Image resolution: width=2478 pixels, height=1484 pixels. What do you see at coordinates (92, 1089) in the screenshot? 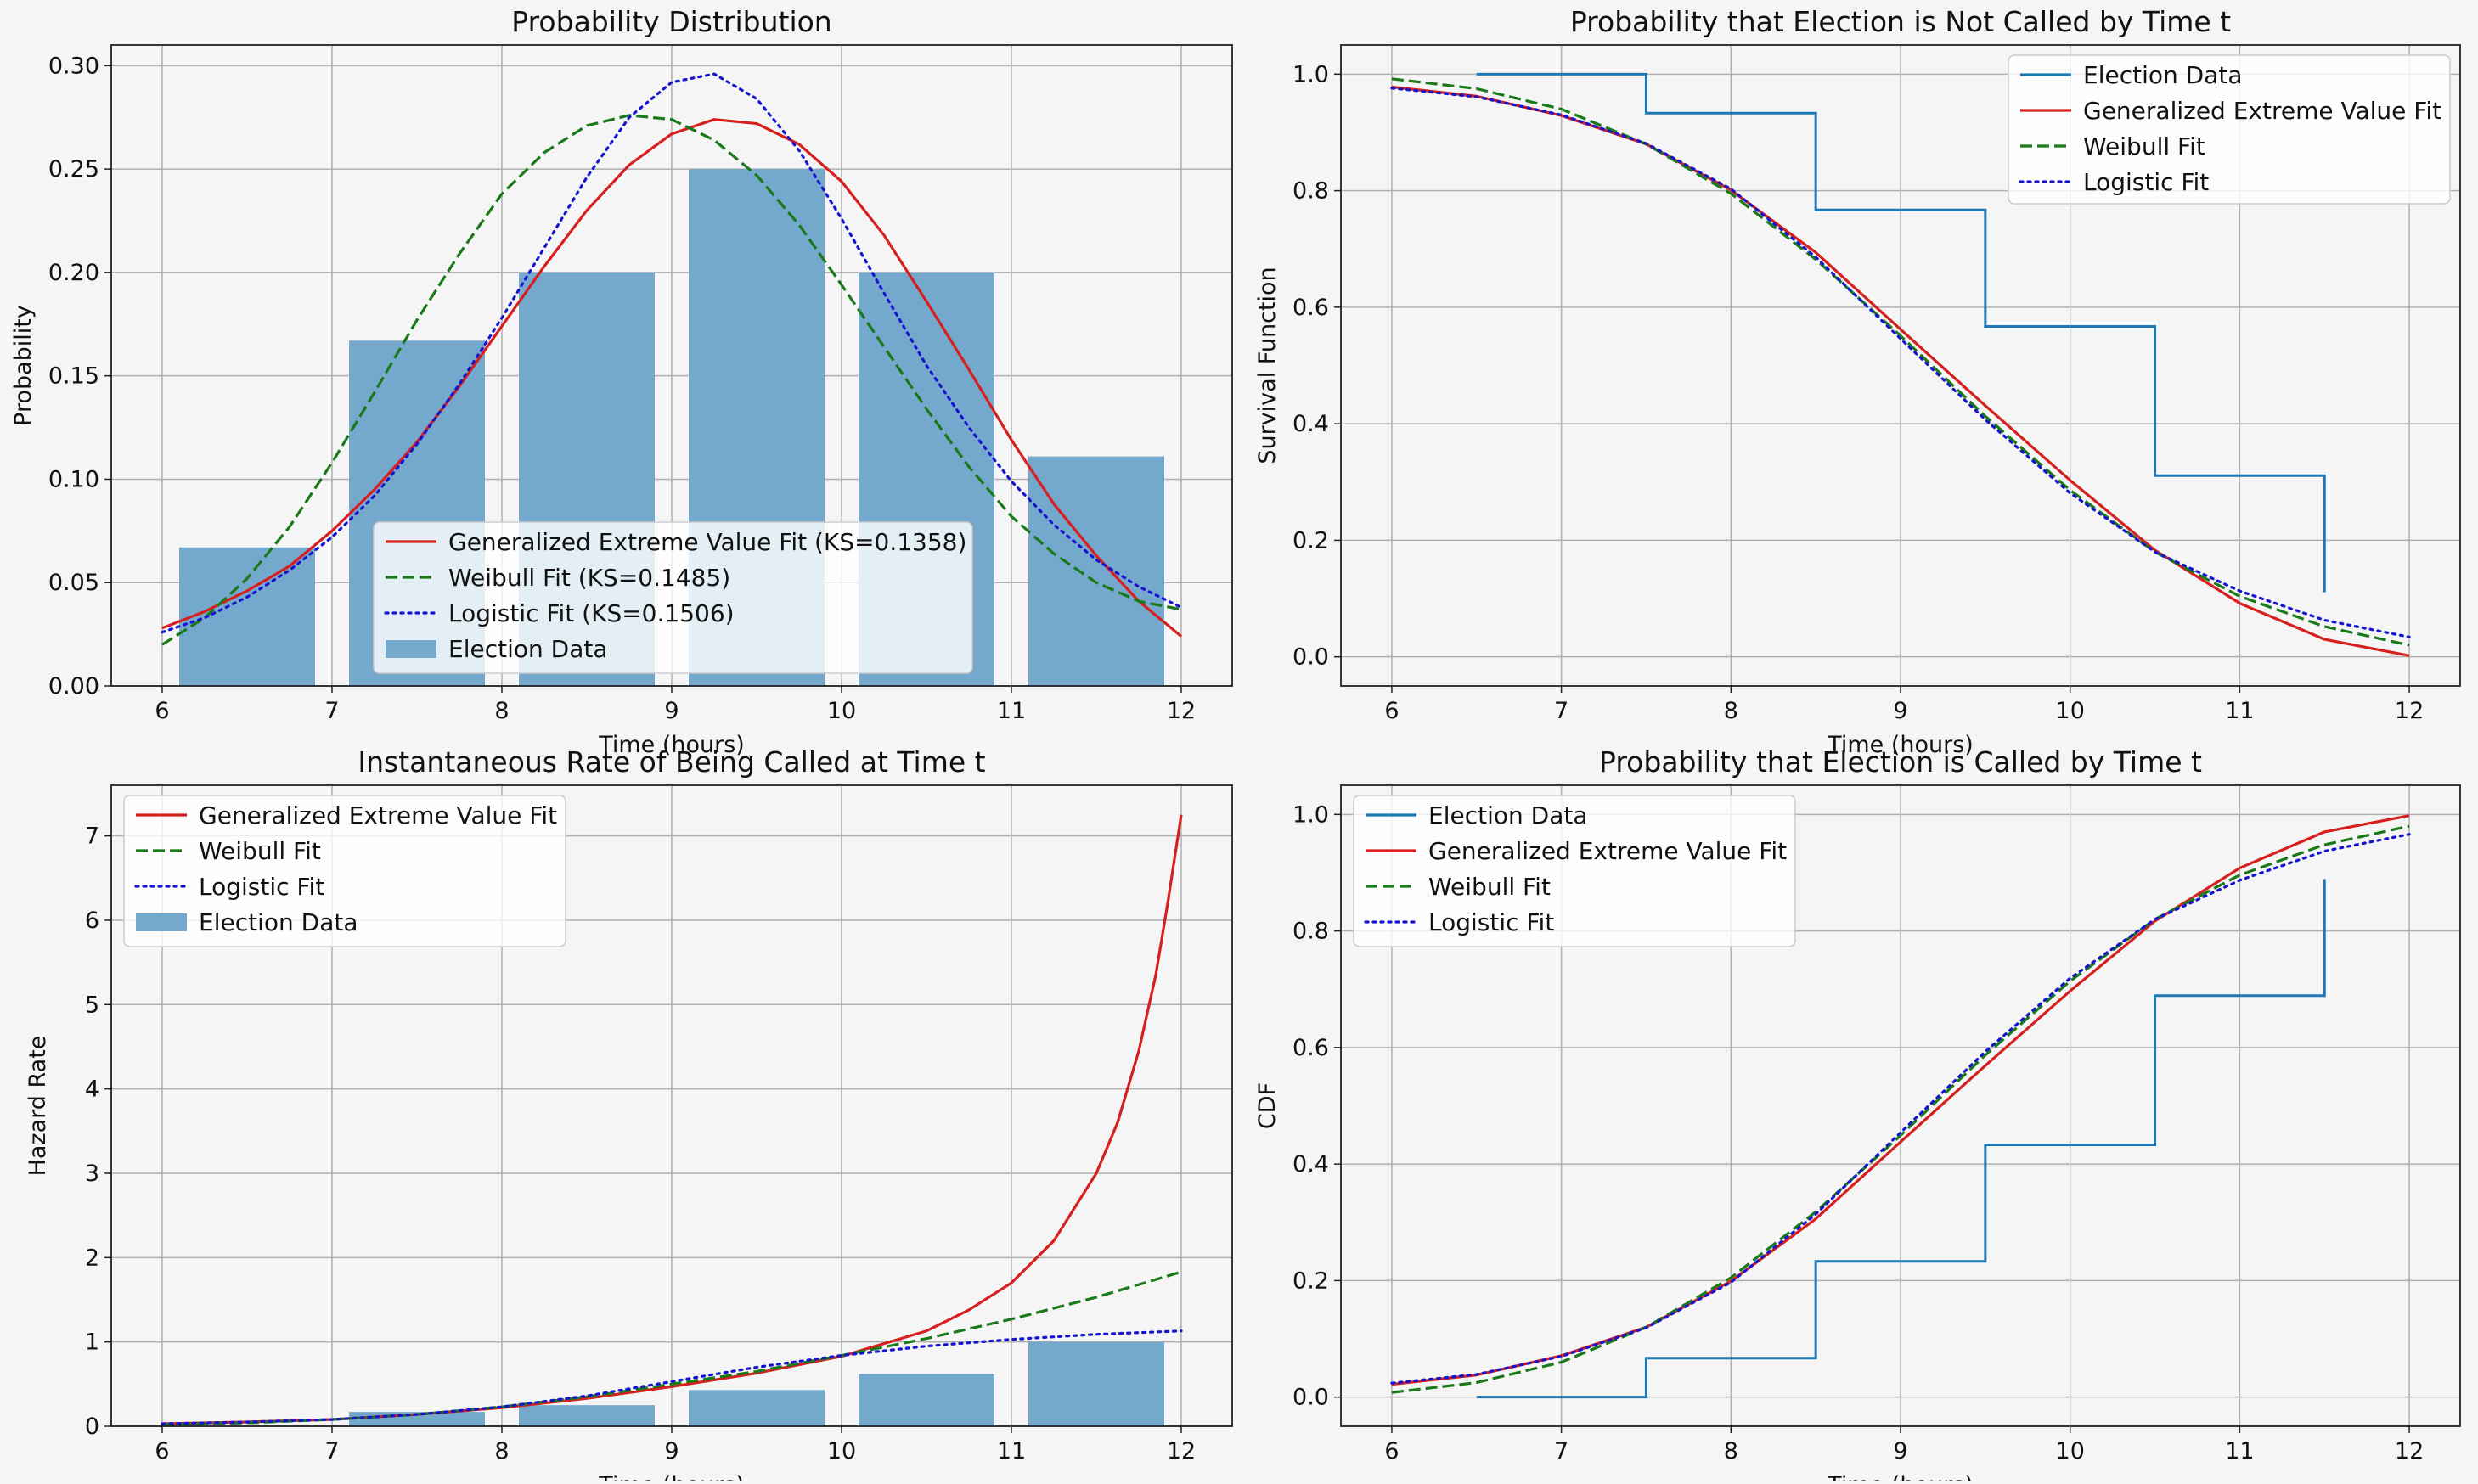
I see `y-tick-label: 4` at bounding box center [92, 1089].